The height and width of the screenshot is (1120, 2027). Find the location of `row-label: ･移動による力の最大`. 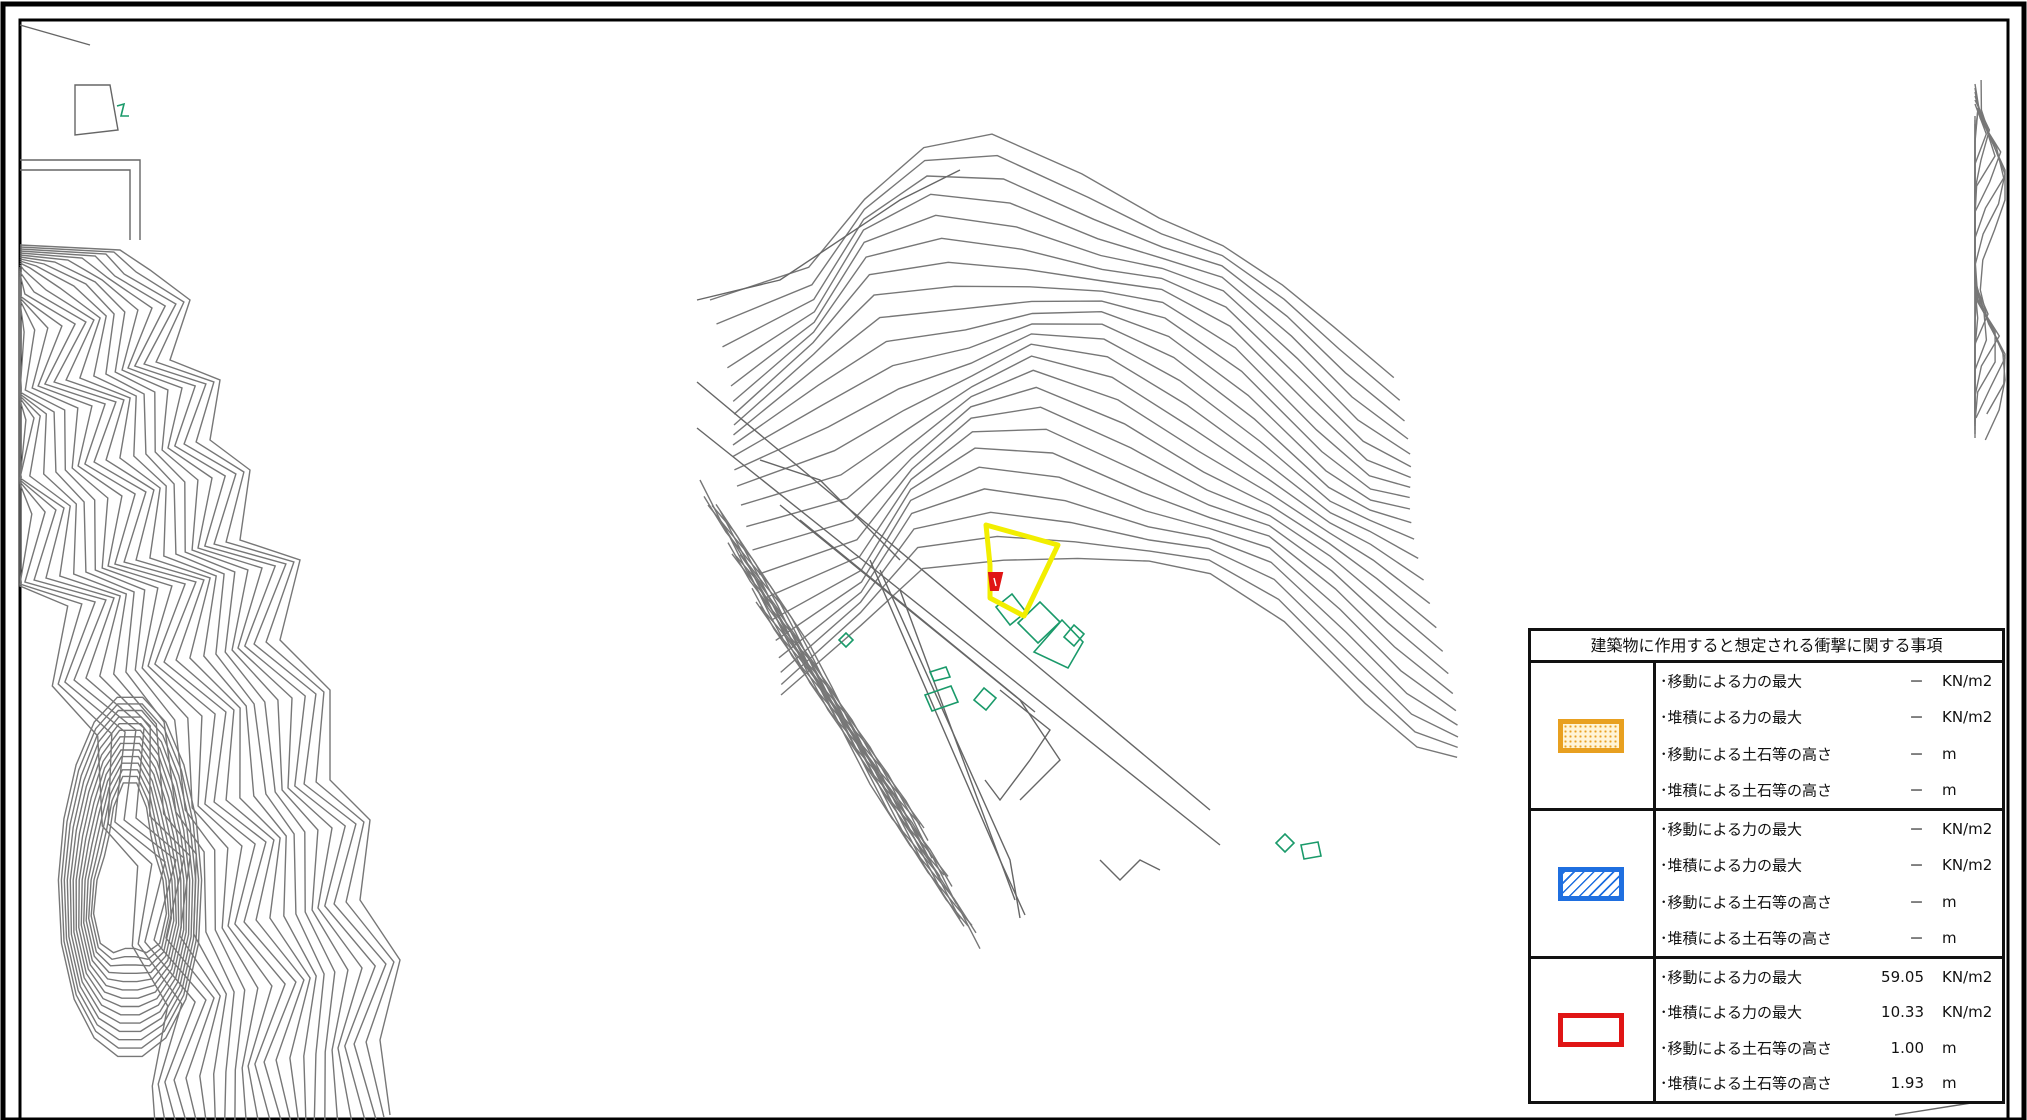

row-label: ･移動による力の最大 is located at coordinates (1731, 977).